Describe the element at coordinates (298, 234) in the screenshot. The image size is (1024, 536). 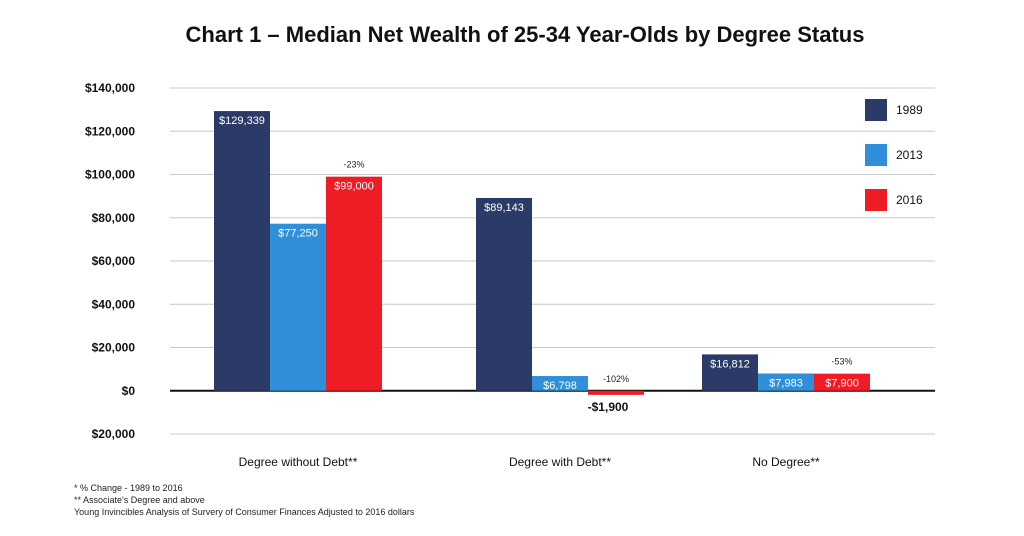
I see `bar-value-label: $77,250` at that location.